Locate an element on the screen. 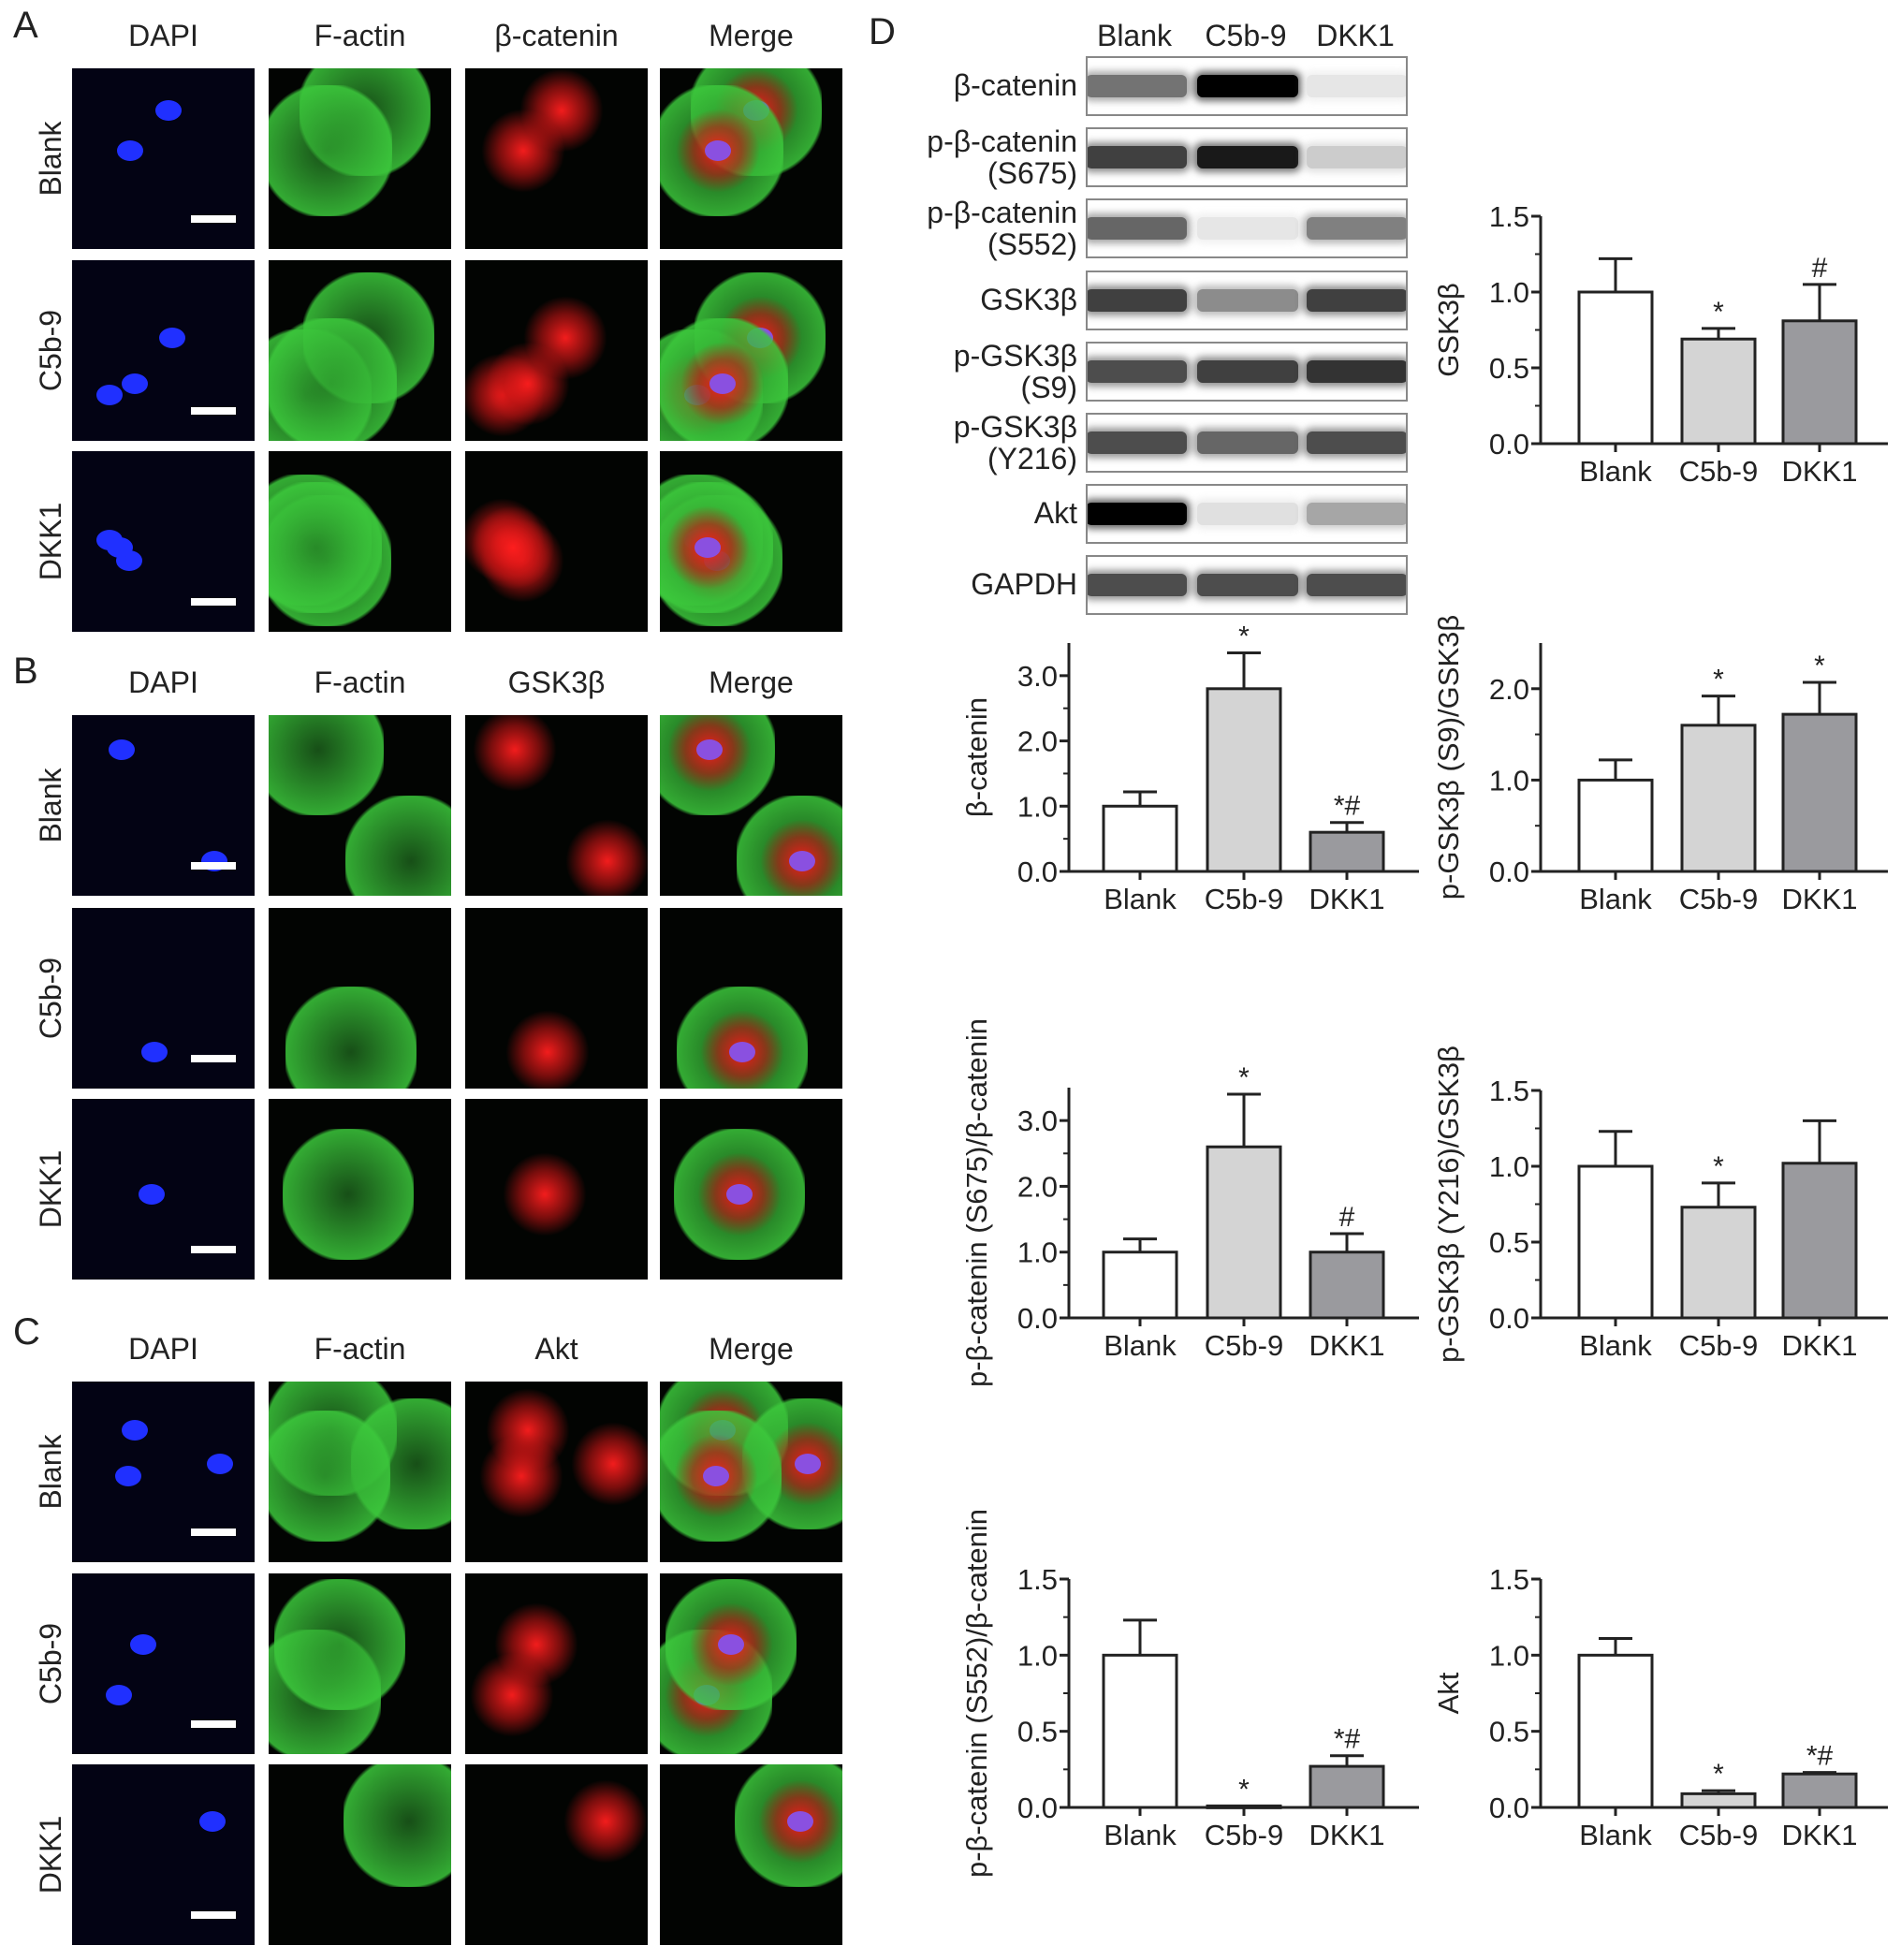 This screenshot has width=1901, height=1960. lane-header: C5b-9 is located at coordinates (1246, 35).